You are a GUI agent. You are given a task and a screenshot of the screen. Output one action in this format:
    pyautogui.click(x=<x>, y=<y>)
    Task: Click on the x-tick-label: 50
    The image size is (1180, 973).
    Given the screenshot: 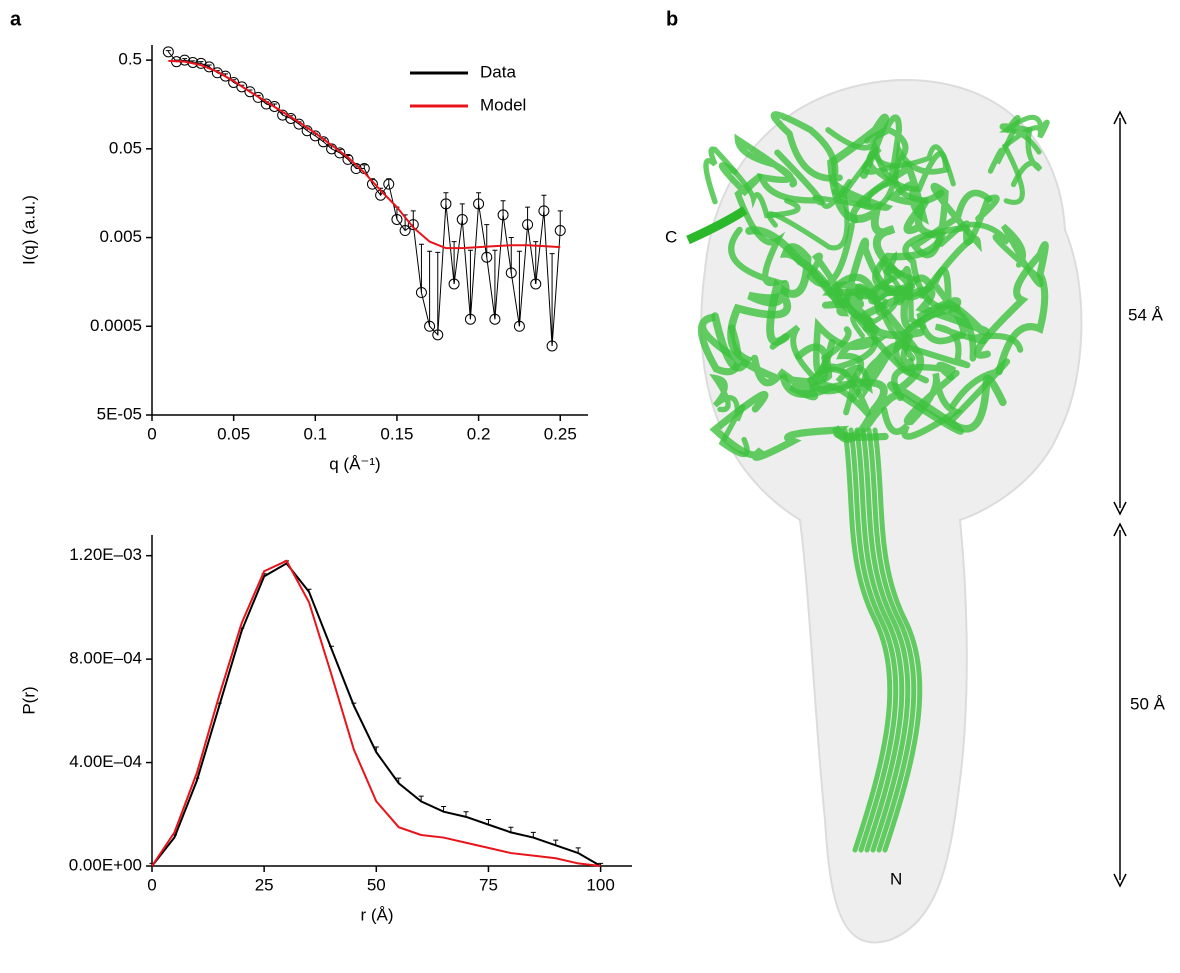 What is the action you would take?
    pyautogui.click(x=376, y=884)
    